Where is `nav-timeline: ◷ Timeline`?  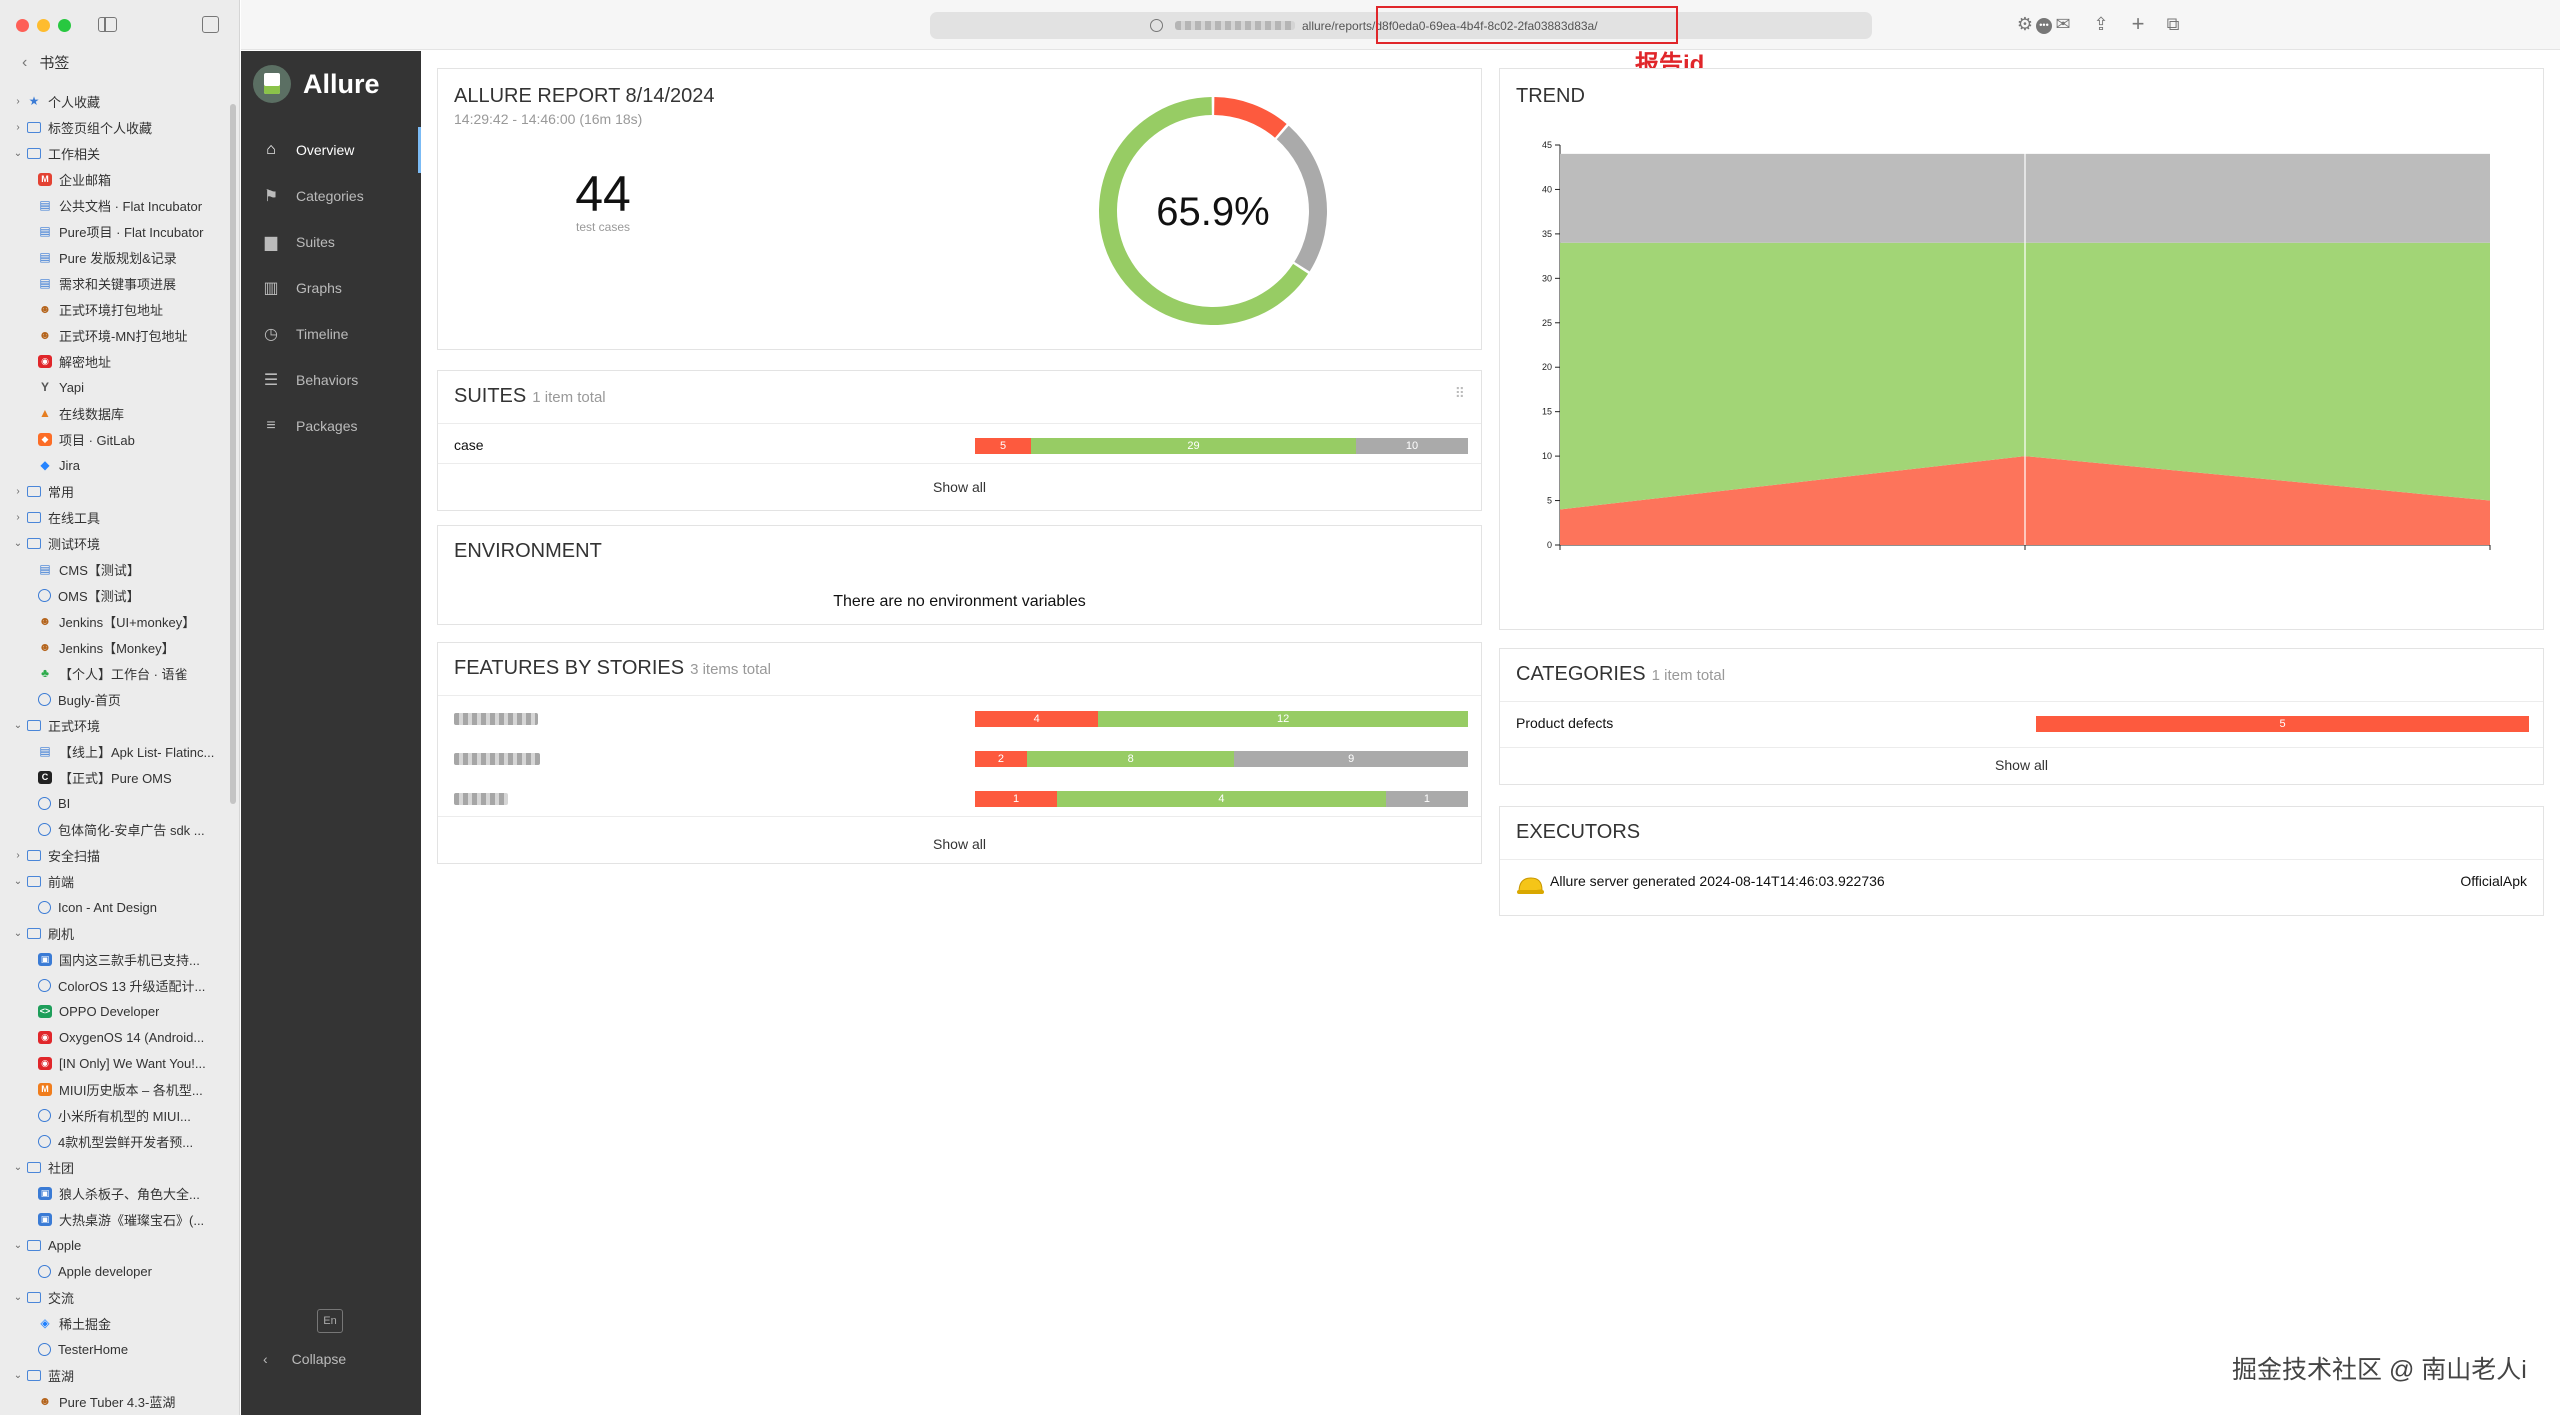
nav-timeline: ◷ Timeline is located at coordinates (331, 334).